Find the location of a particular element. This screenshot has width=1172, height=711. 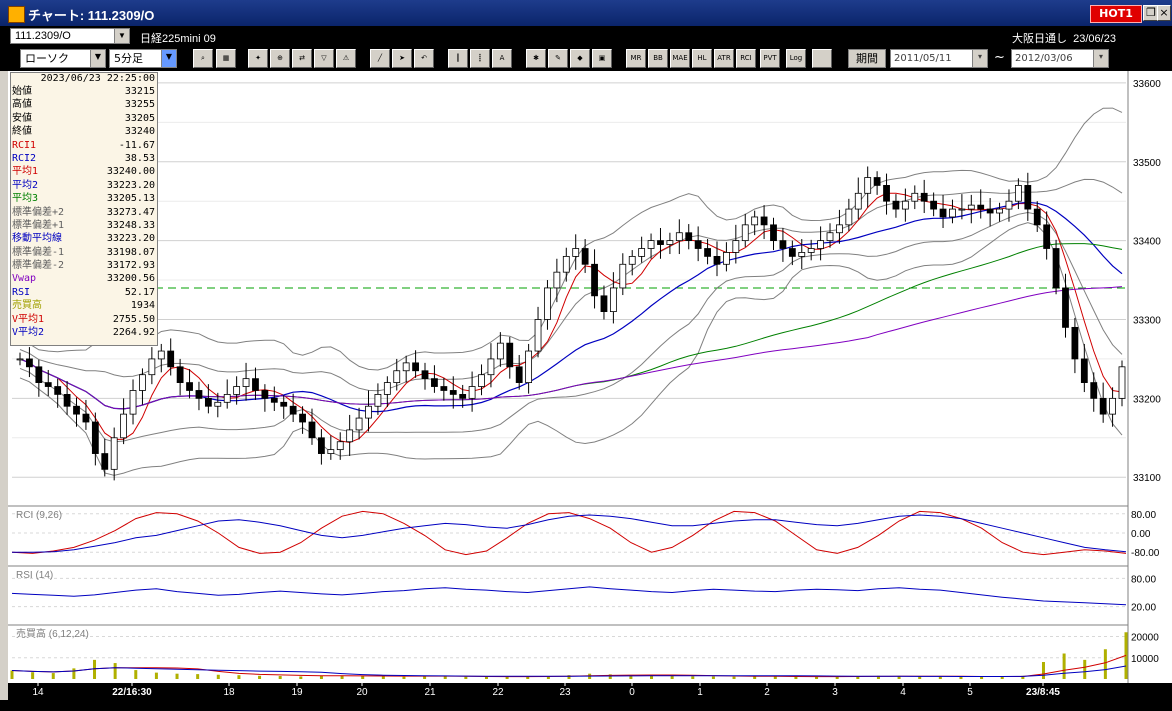

chart-type-value: ローソク is located at coordinates (47, 58).